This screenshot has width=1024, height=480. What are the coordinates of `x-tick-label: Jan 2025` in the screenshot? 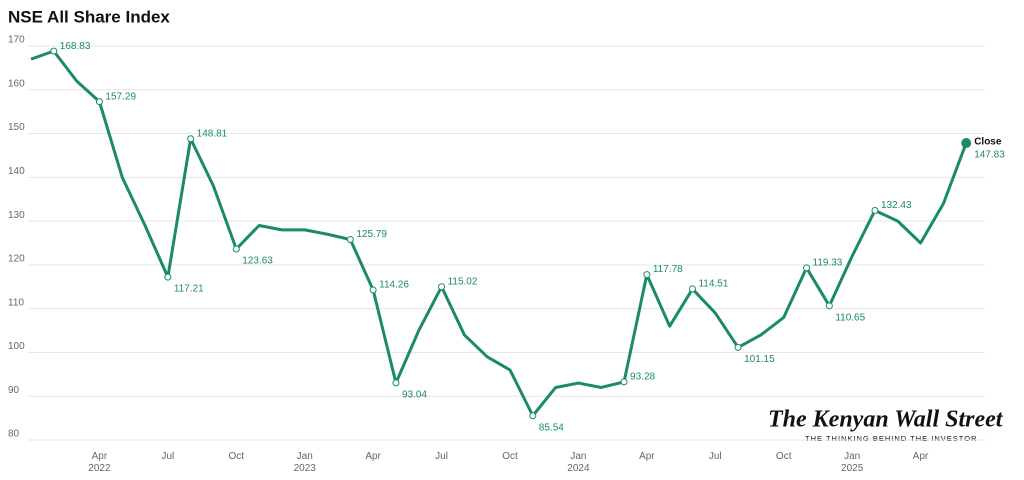 It's located at (852, 462).